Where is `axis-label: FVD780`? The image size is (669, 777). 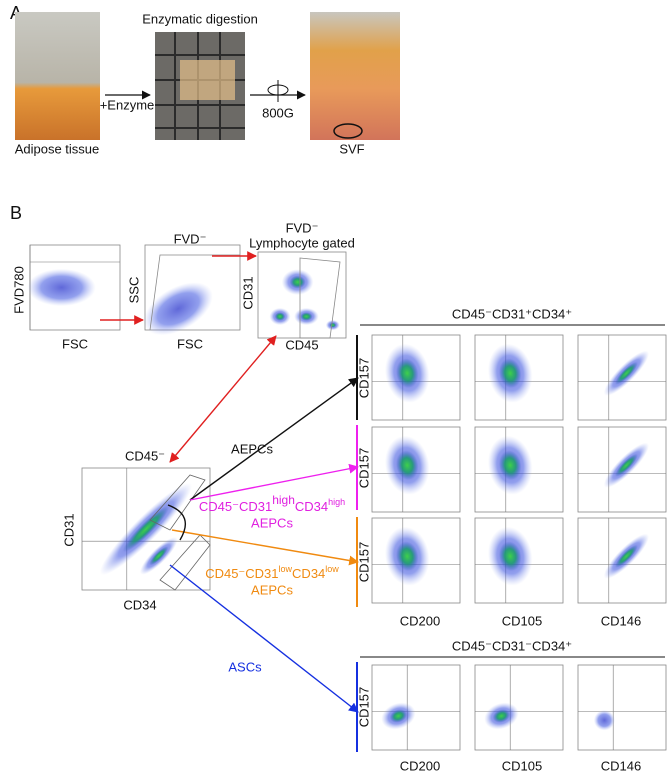
axis-label: FVD780 is located at coordinates (18, 290).